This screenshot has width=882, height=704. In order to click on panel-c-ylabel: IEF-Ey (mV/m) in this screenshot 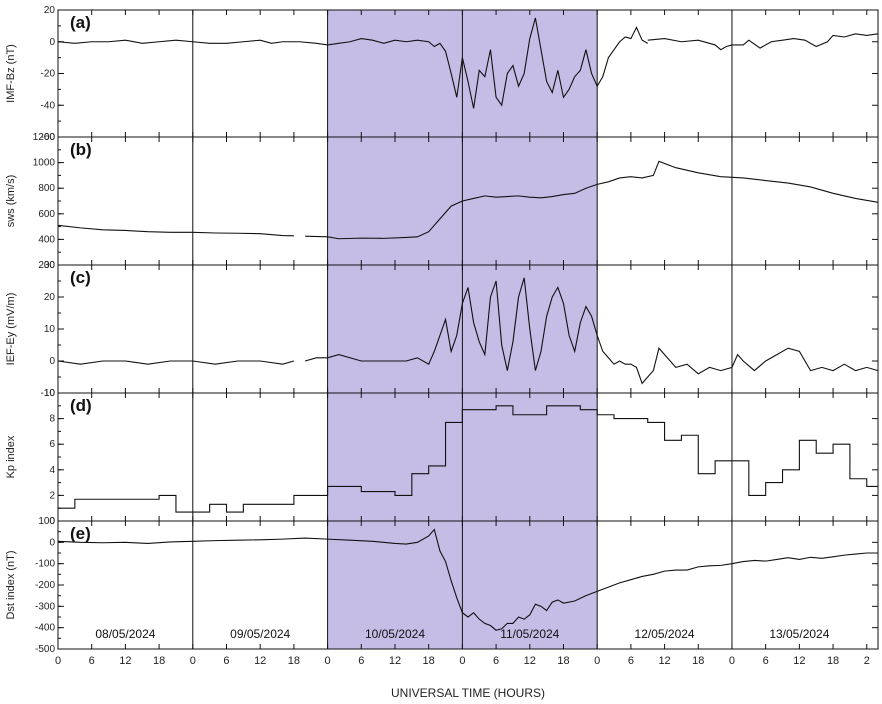, I will do `click(11, 329)`.